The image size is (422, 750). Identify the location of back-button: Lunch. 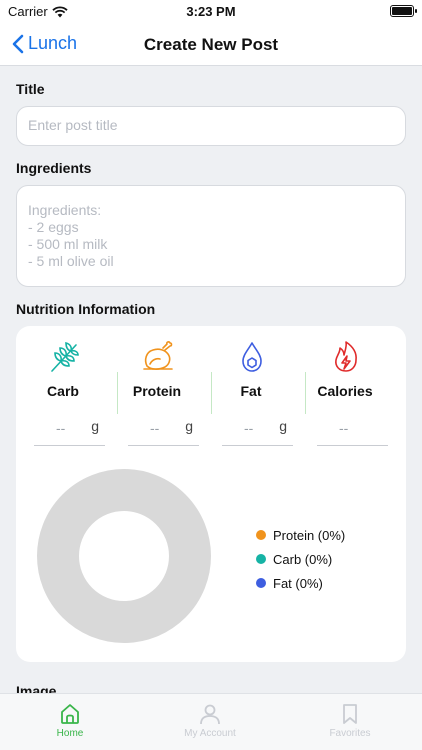
(44, 43).